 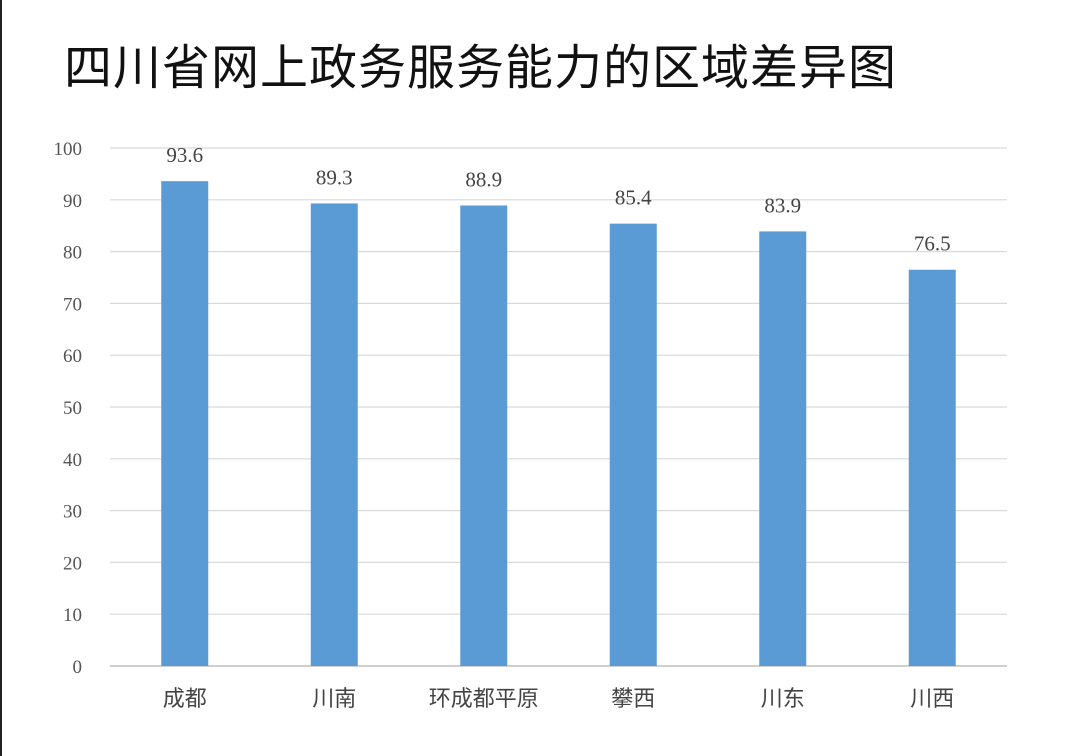 I want to click on y-tick-label: 100, so click(x=68, y=149).